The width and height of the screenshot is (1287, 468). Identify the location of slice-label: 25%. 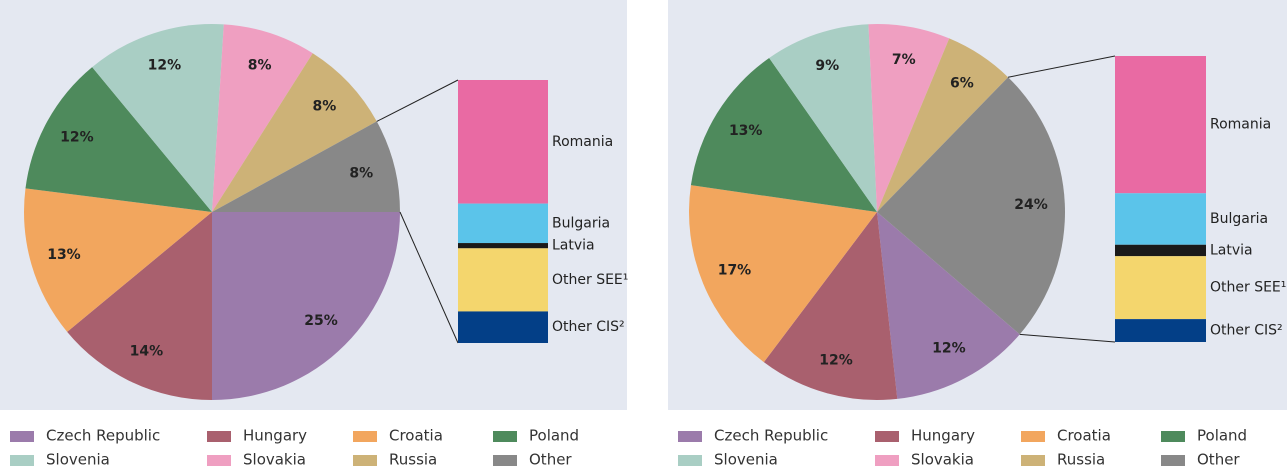
(321, 321).